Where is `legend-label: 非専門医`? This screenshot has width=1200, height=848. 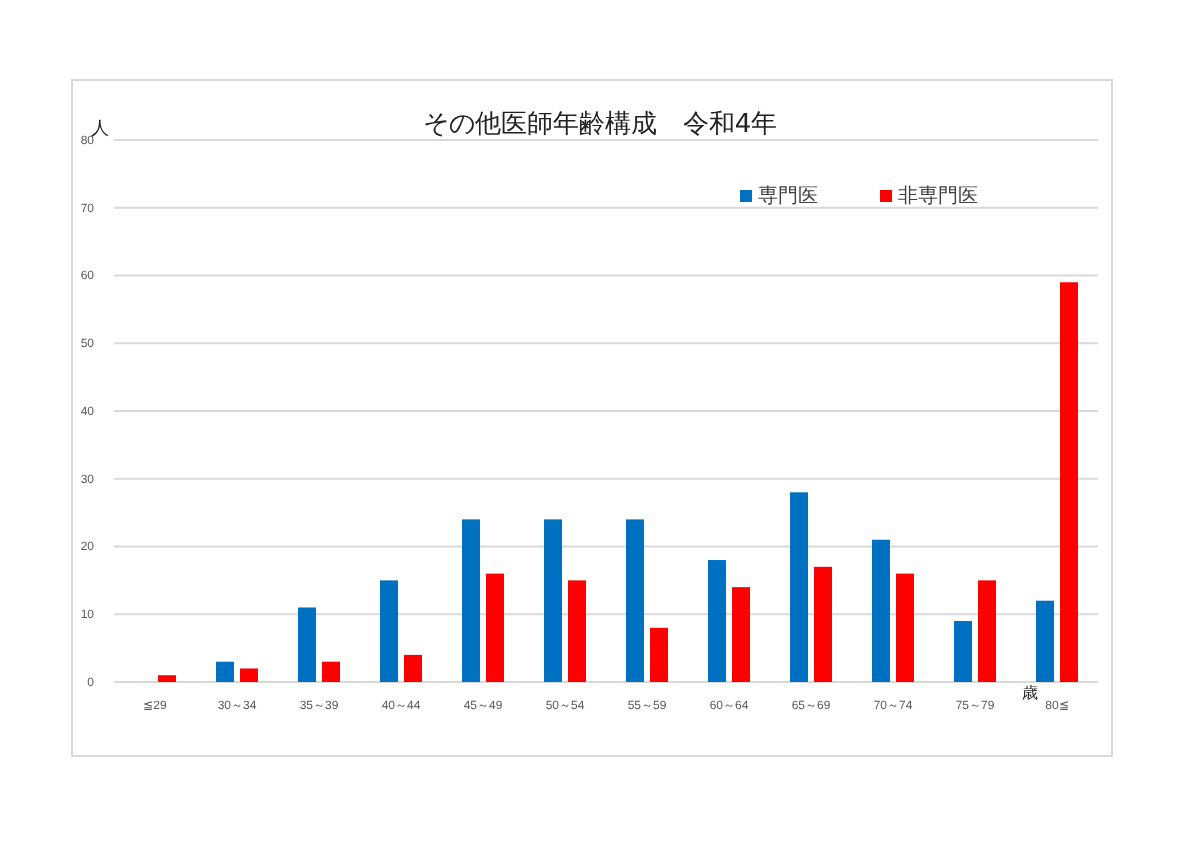 legend-label: 非専門医 is located at coordinates (938, 196).